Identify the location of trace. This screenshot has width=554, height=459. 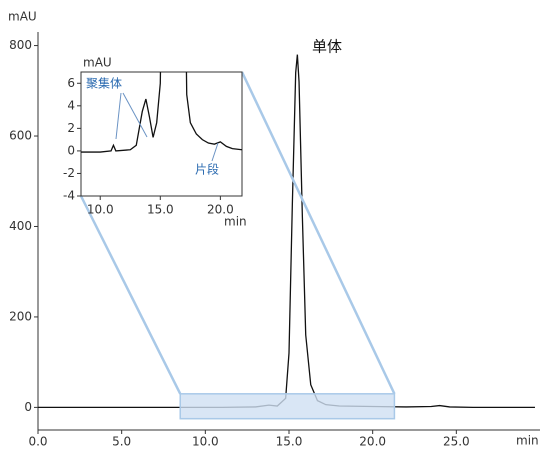
(161, 112).